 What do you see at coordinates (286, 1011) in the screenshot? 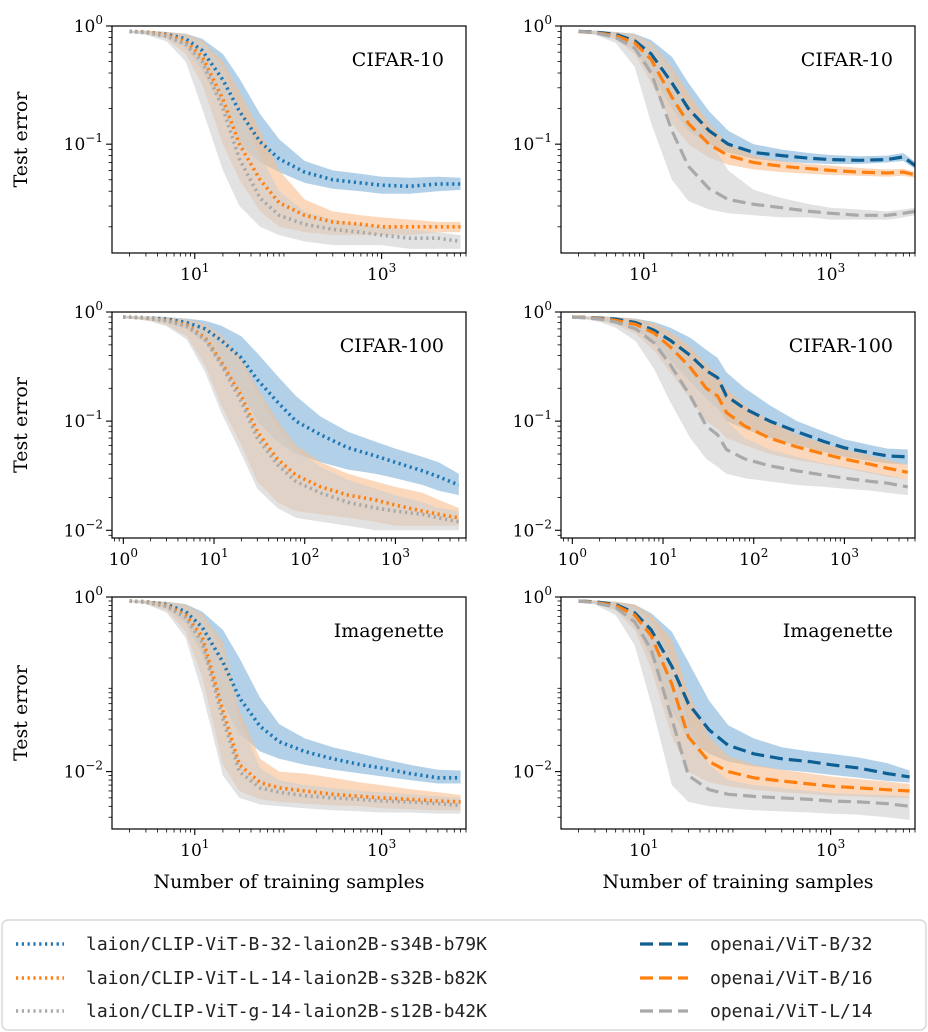
I see `legend-label-laion_g14: laion/CLIP-ViT-g-14-laion2B-s12B-b42K` at bounding box center [286, 1011].